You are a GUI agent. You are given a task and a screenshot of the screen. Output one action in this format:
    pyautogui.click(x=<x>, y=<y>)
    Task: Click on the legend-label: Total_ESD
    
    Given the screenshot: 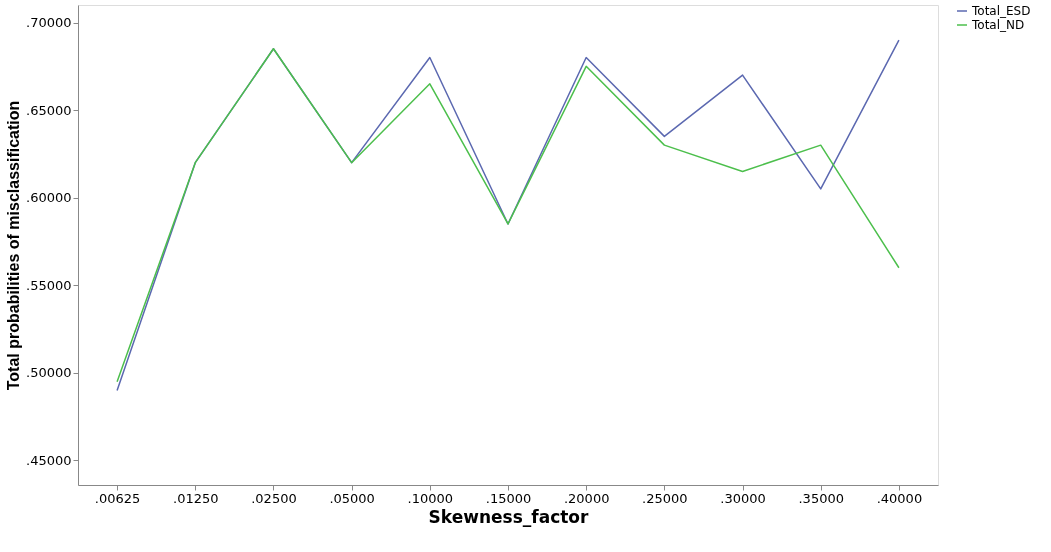 What is the action you would take?
    pyautogui.click(x=1001, y=11)
    